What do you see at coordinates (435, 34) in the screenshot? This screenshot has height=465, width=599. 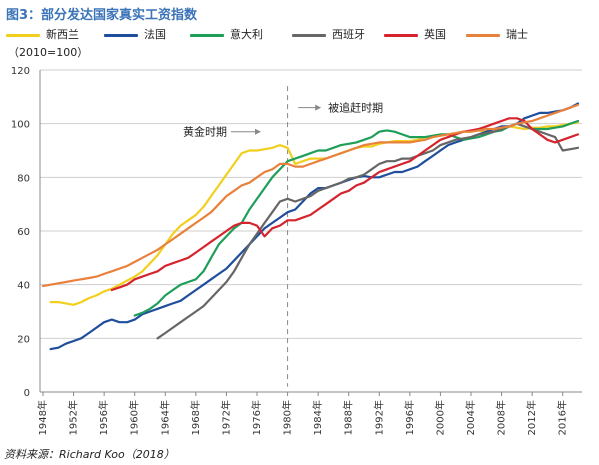 I see `legend-label: 英国` at bounding box center [435, 34].